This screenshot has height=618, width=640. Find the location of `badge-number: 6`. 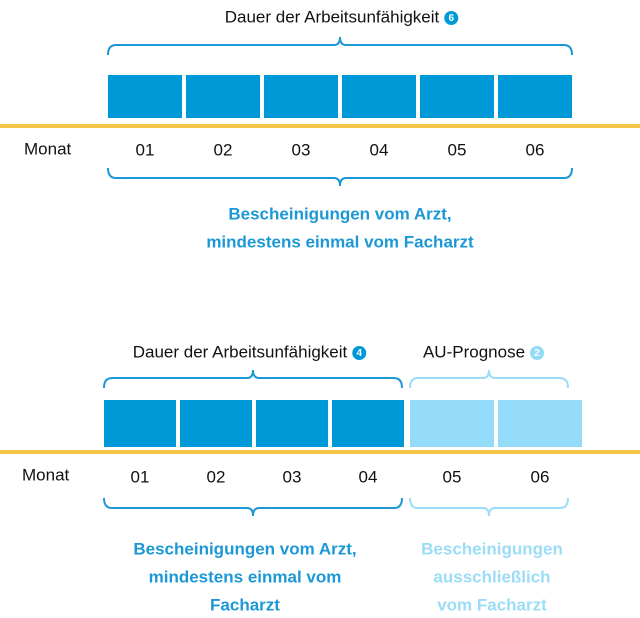

badge-number: 6 is located at coordinates (451, 18).